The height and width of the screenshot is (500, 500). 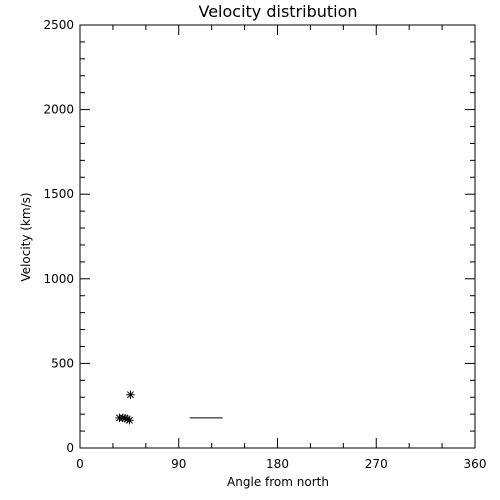 I want to click on y-tick-label: 0, so click(x=70, y=448).